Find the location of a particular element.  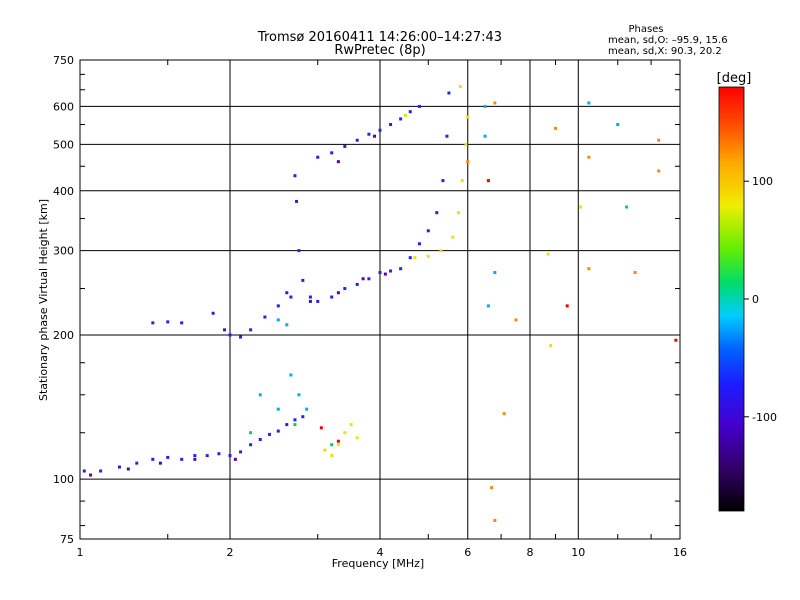

phases-heading: Phases is located at coordinates (645, 29).